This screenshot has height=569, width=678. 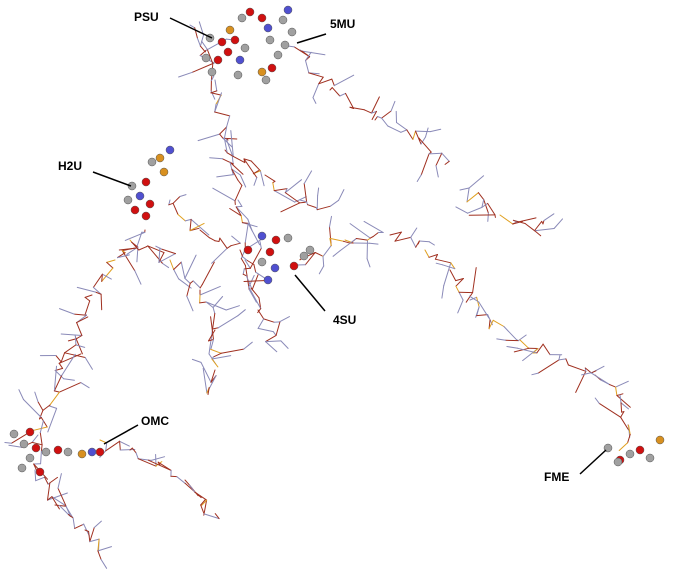 I want to click on omc-label: OMC, so click(x=155, y=421).